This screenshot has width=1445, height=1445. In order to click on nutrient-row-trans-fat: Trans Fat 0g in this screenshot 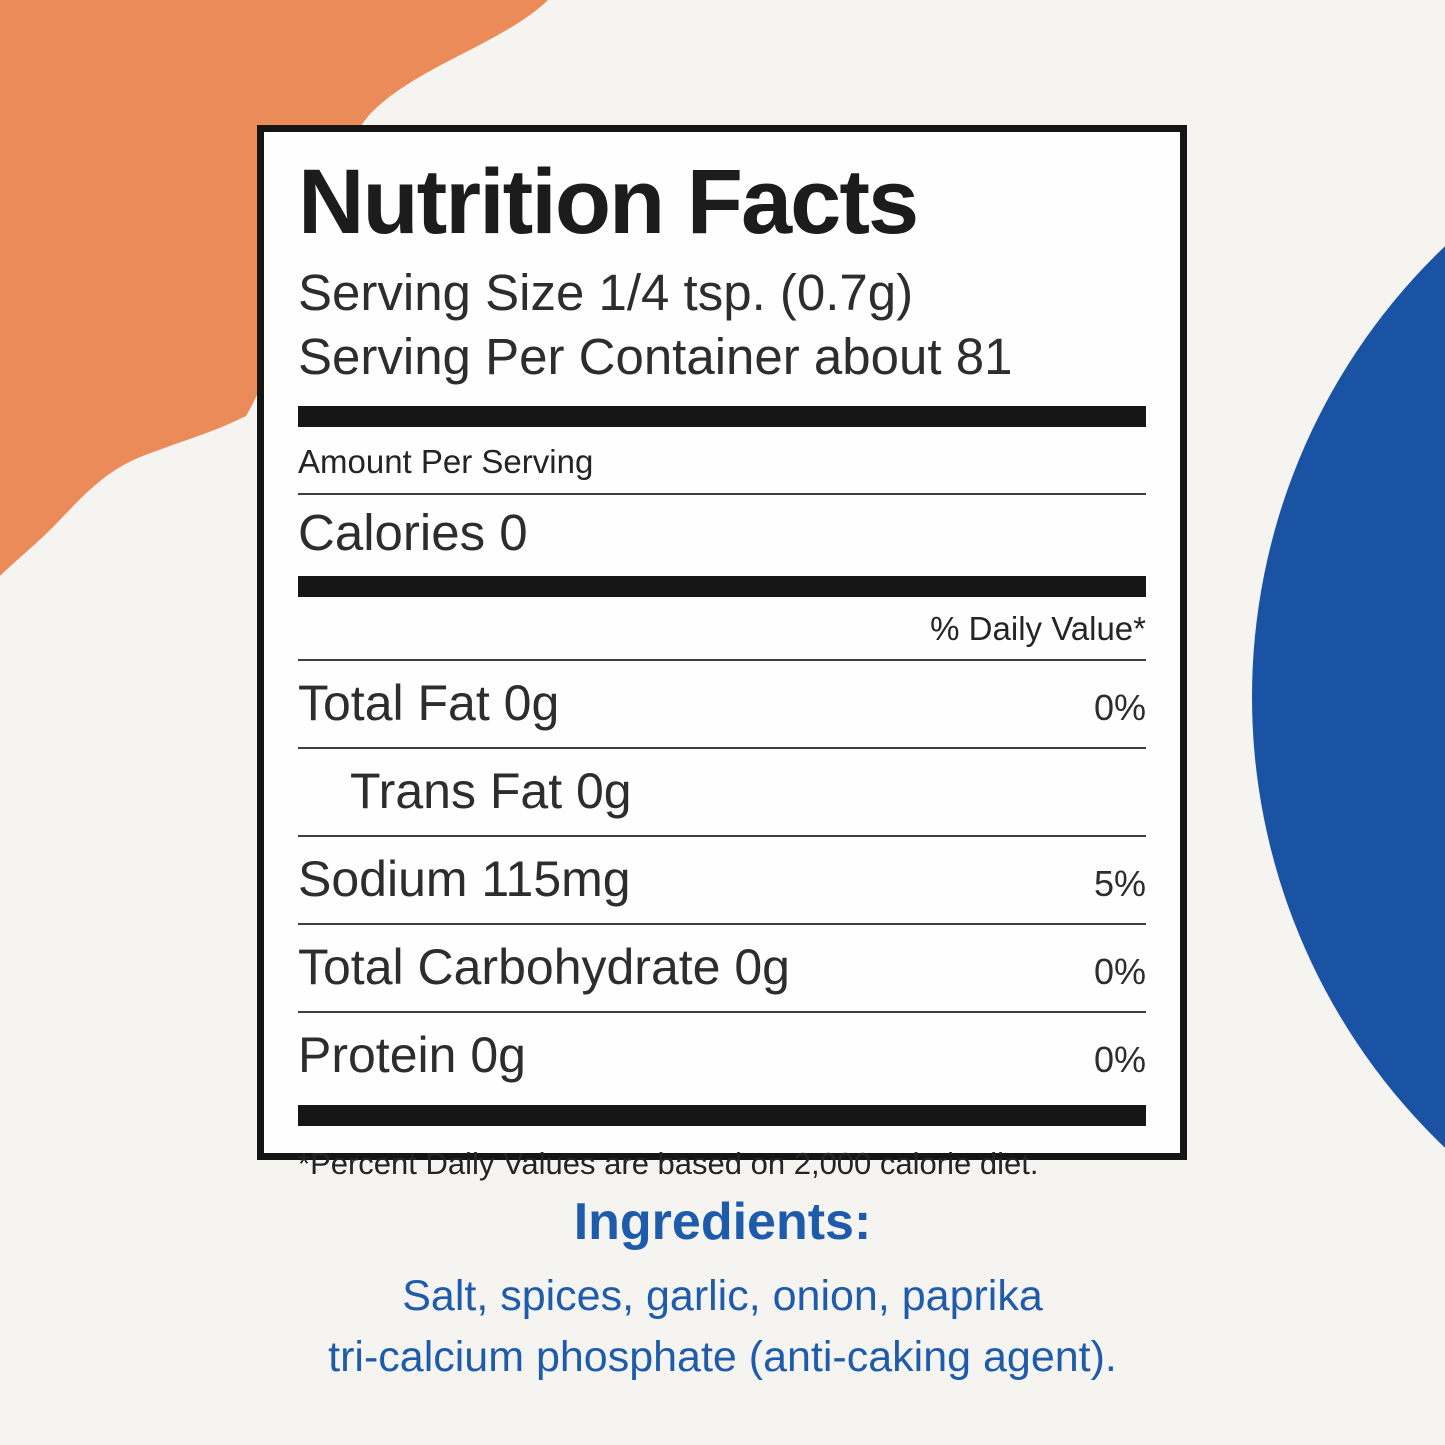, I will do `click(722, 792)`.